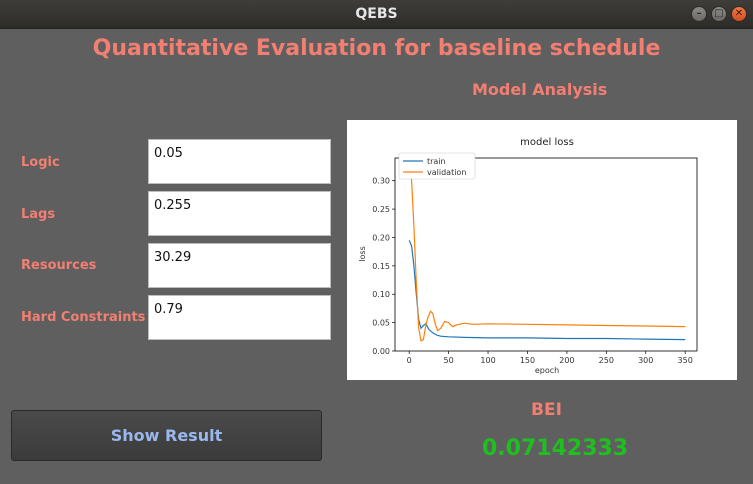 This screenshot has height=484, width=753. What do you see at coordinates (381, 209) in the screenshot?
I see `y-tick-label: 0.25` at bounding box center [381, 209].